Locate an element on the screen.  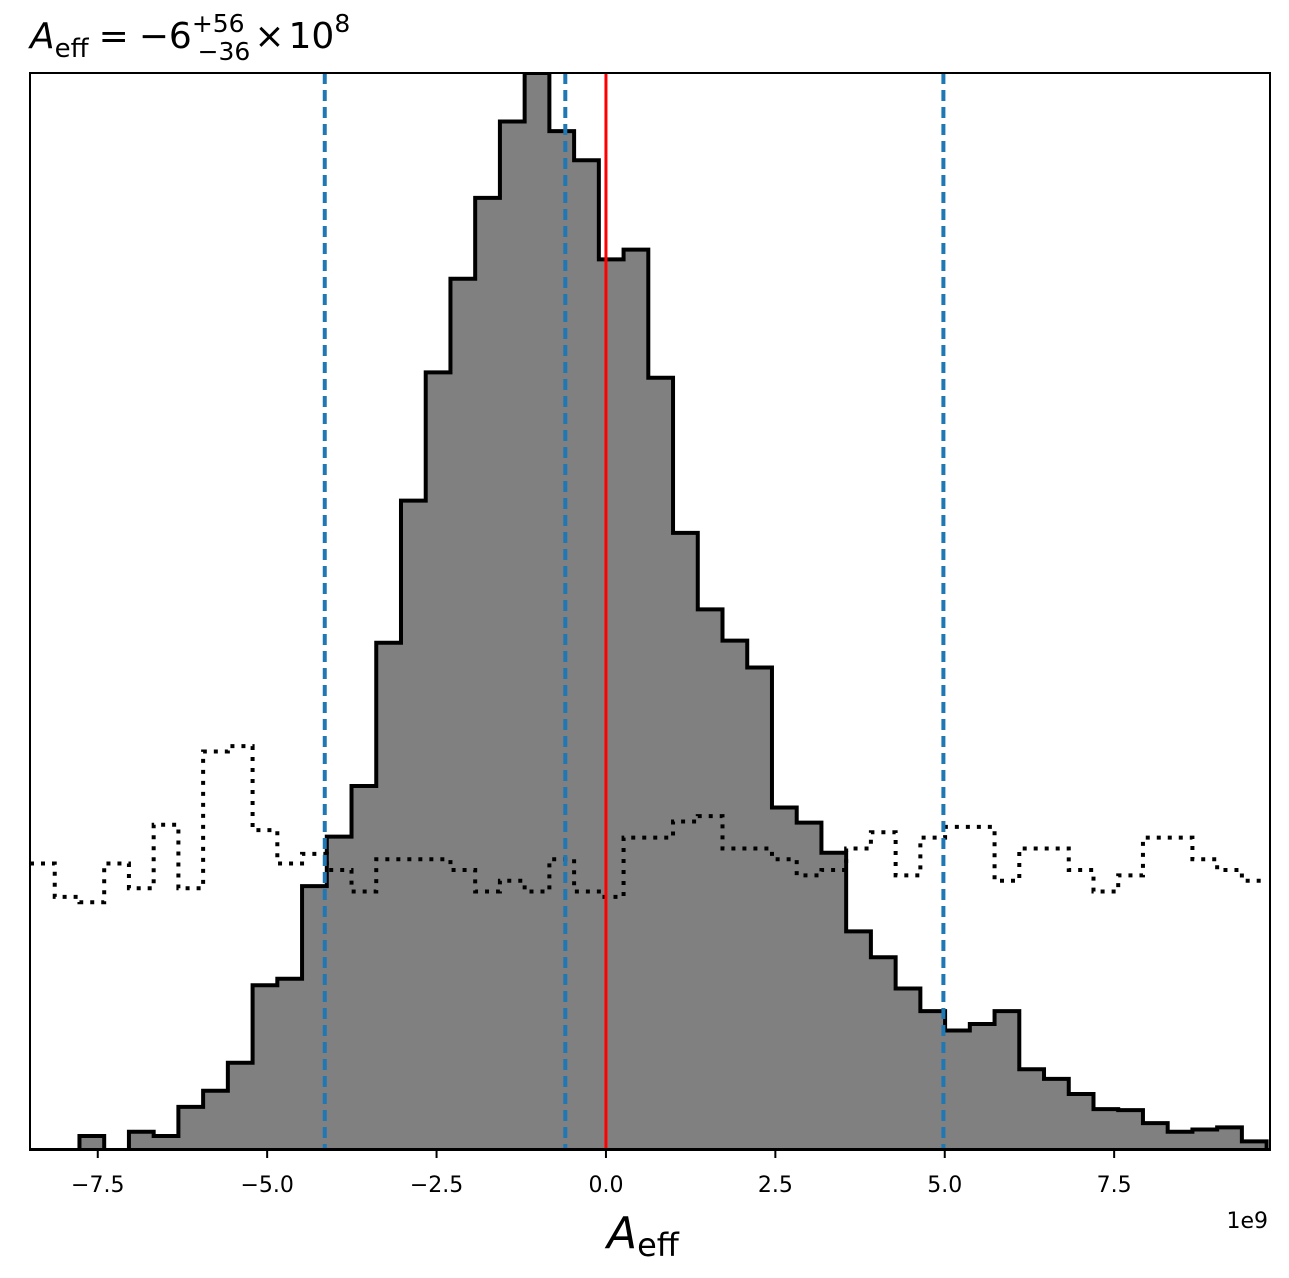
x-tick-label: −7.5 is located at coordinates (97, 1185).